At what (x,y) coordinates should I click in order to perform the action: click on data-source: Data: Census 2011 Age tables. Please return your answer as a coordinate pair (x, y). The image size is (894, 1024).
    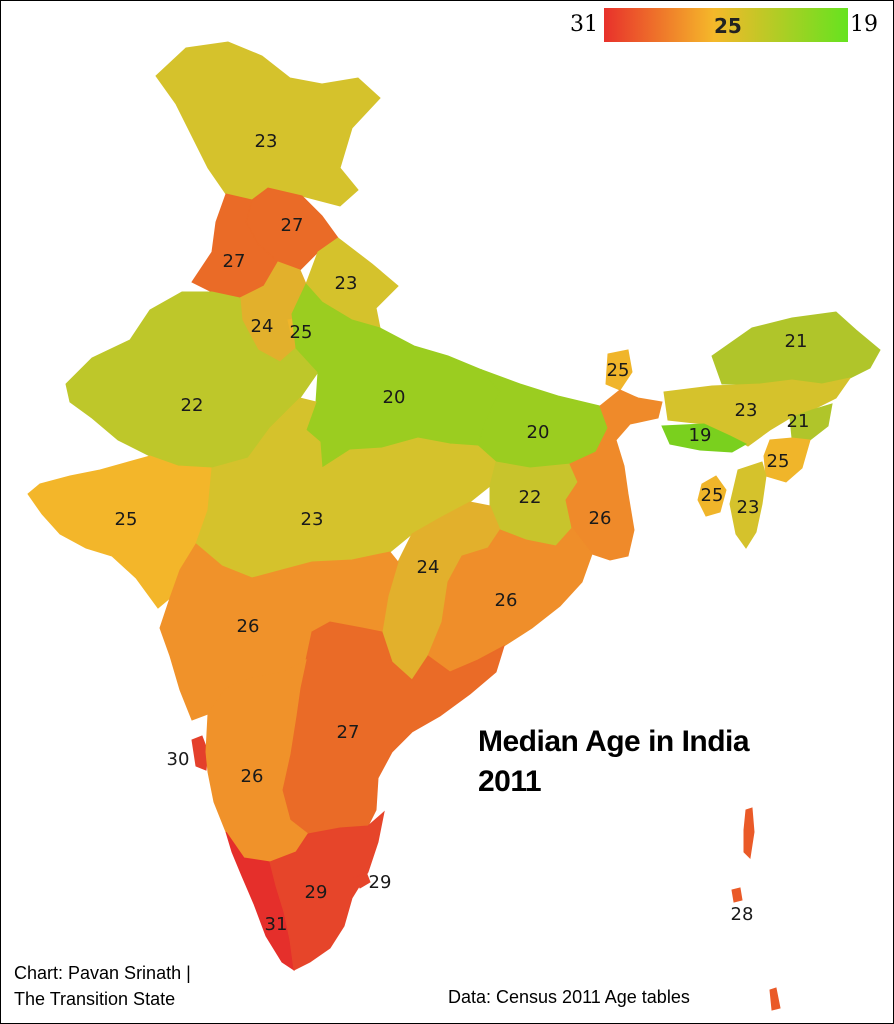
    Looking at the image, I should click on (569, 997).